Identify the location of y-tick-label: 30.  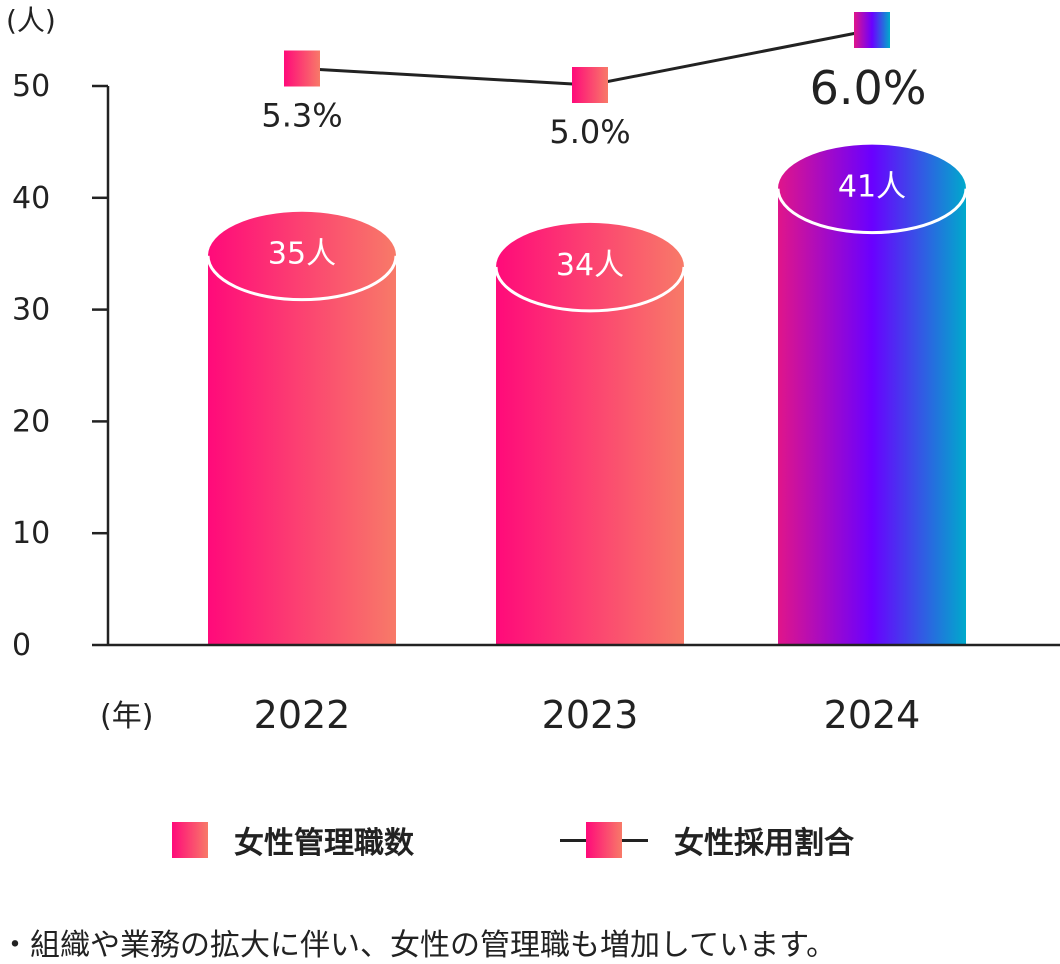
(31, 310).